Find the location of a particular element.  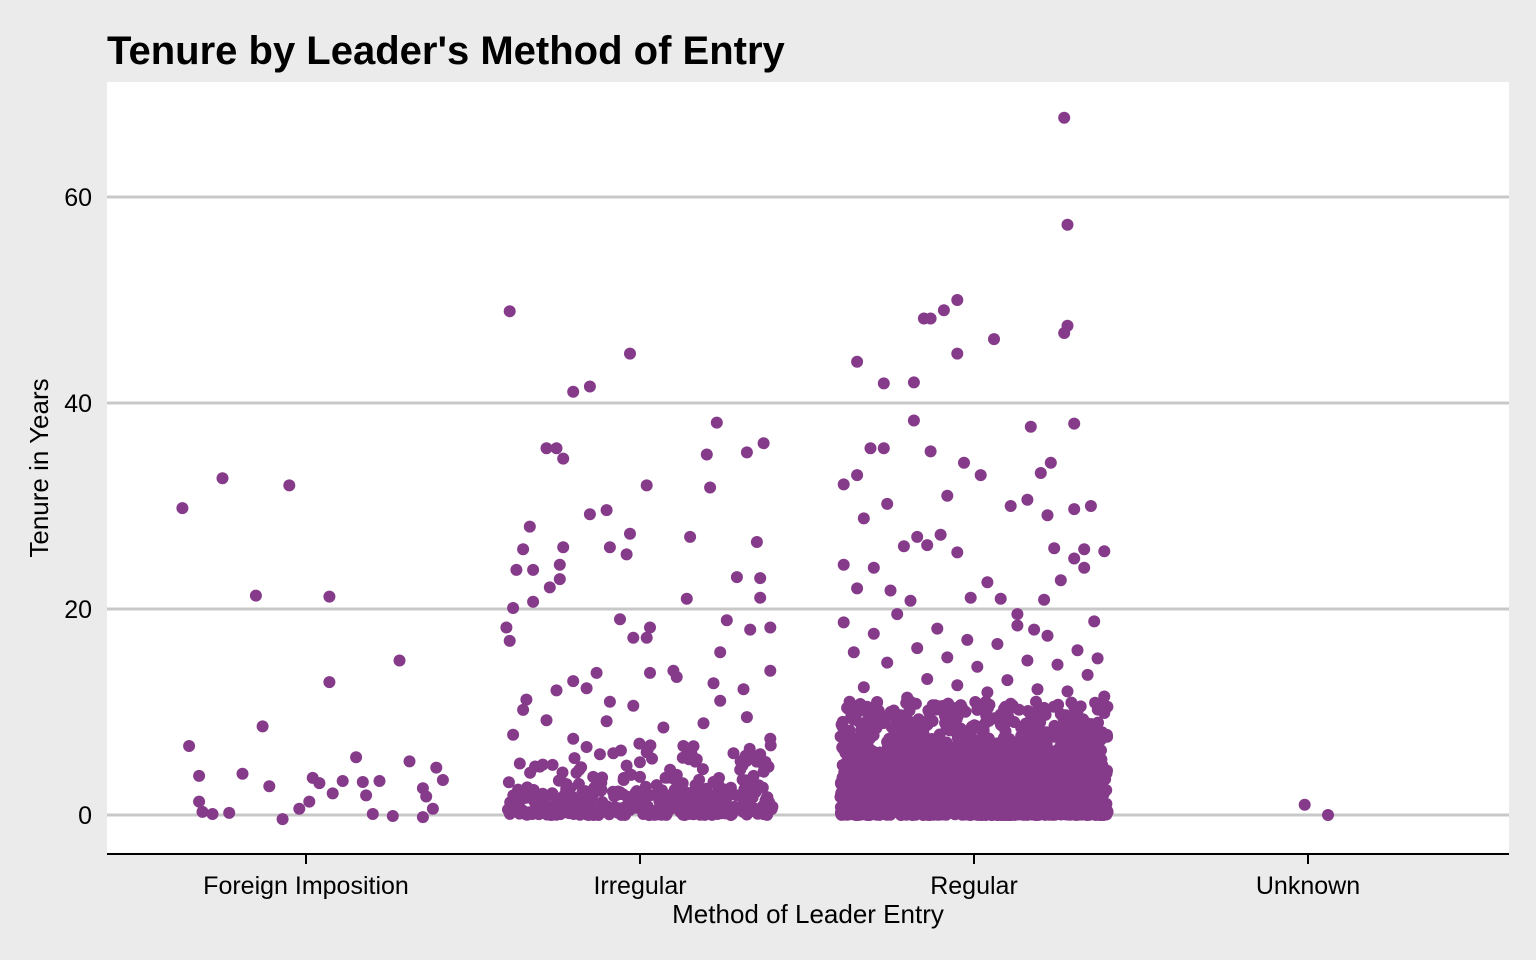

x-tick-label-2: Regular is located at coordinates (974, 886).